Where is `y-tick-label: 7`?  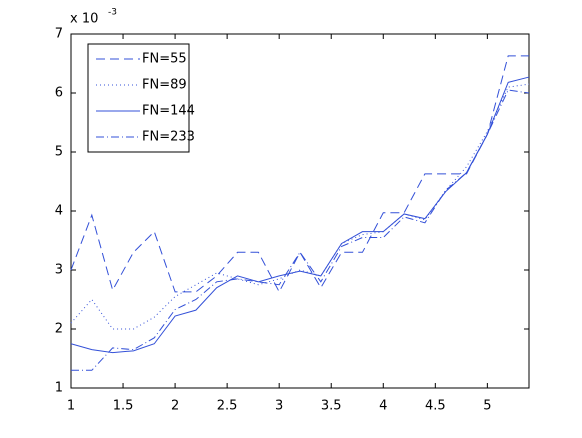
y-tick-label: 7 is located at coordinates (59, 34).